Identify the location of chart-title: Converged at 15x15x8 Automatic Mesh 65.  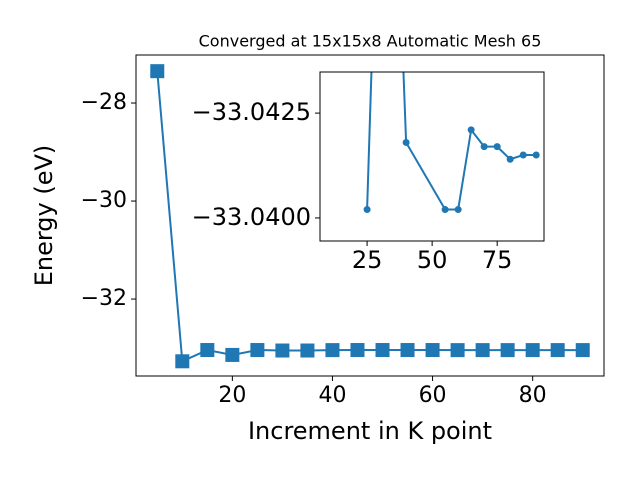
(370, 41).